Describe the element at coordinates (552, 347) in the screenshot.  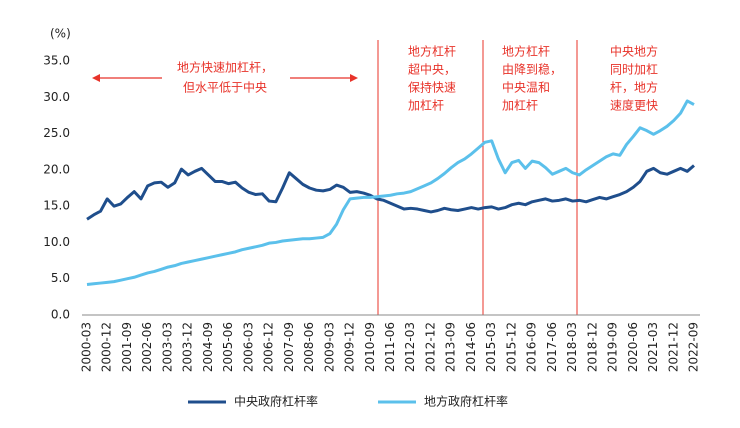
I see `x-tick-label: 2017-06` at that location.